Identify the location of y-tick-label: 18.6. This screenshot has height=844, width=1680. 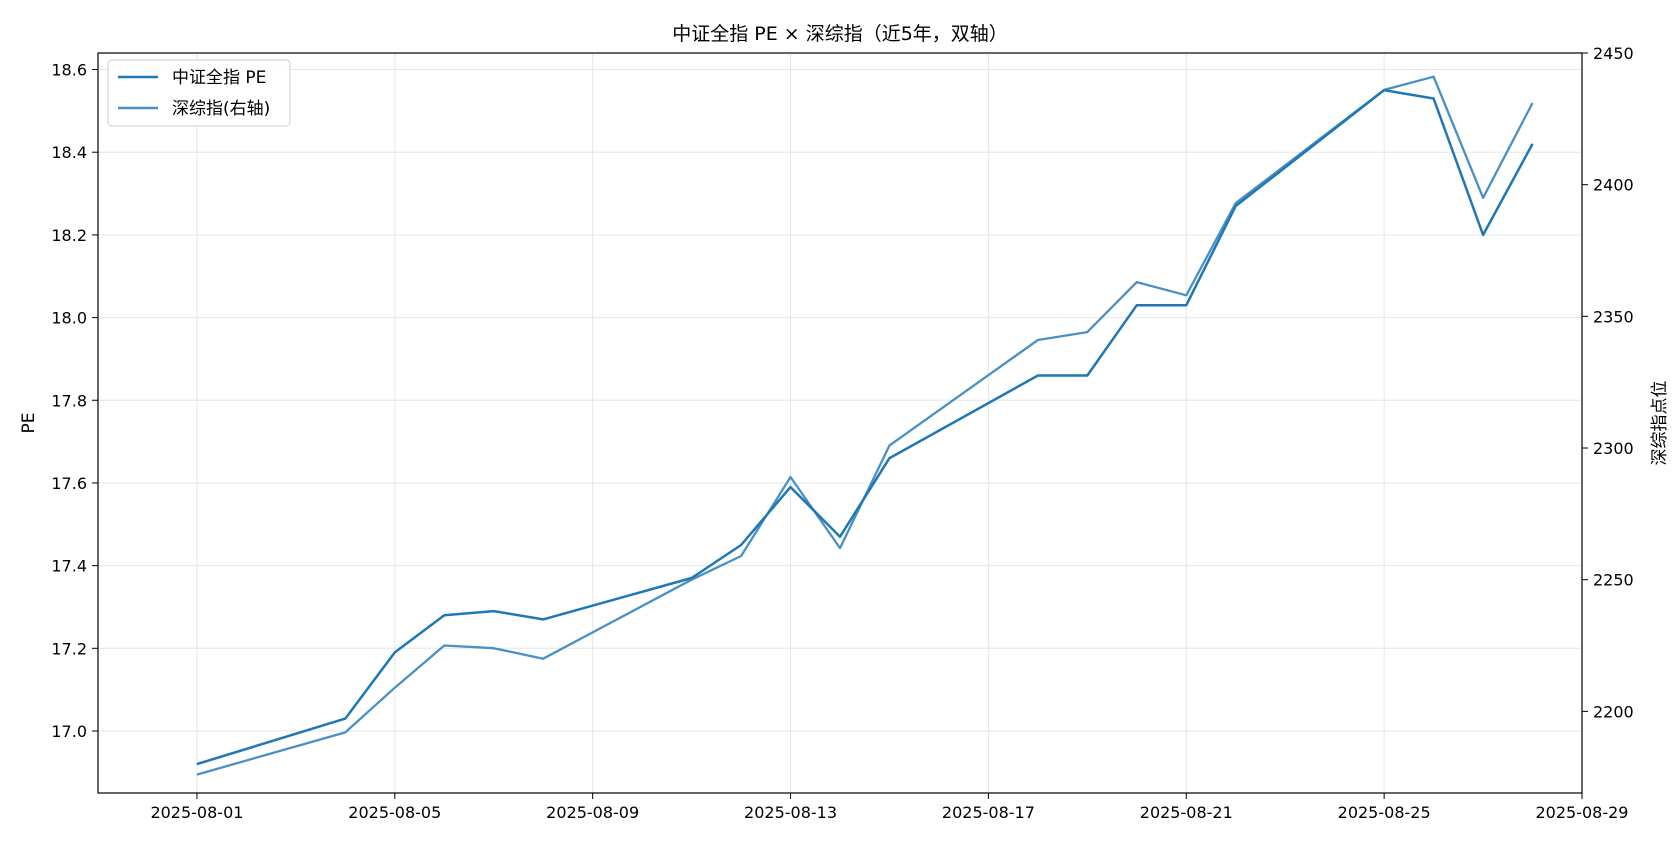
(69, 70).